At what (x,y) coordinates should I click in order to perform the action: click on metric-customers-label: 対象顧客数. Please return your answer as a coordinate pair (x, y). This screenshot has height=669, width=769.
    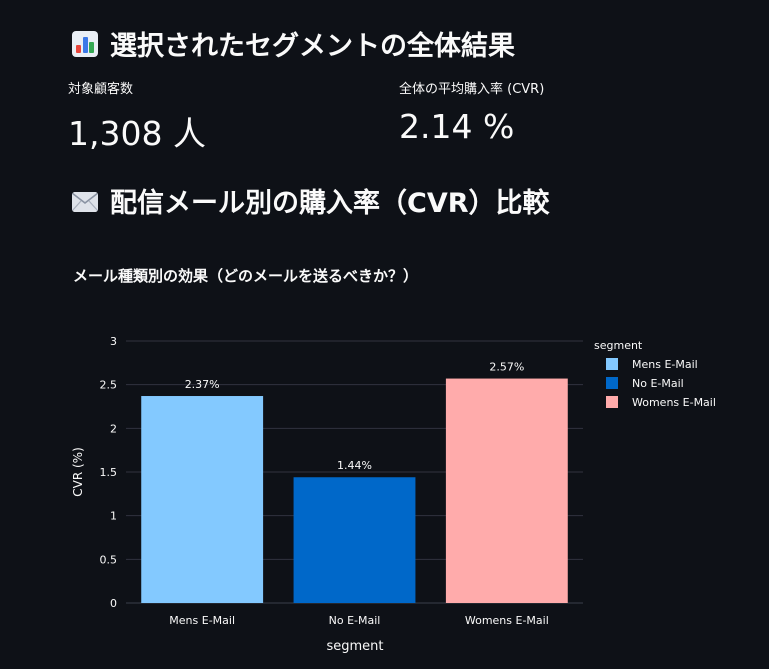
    Looking at the image, I should click on (101, 89).